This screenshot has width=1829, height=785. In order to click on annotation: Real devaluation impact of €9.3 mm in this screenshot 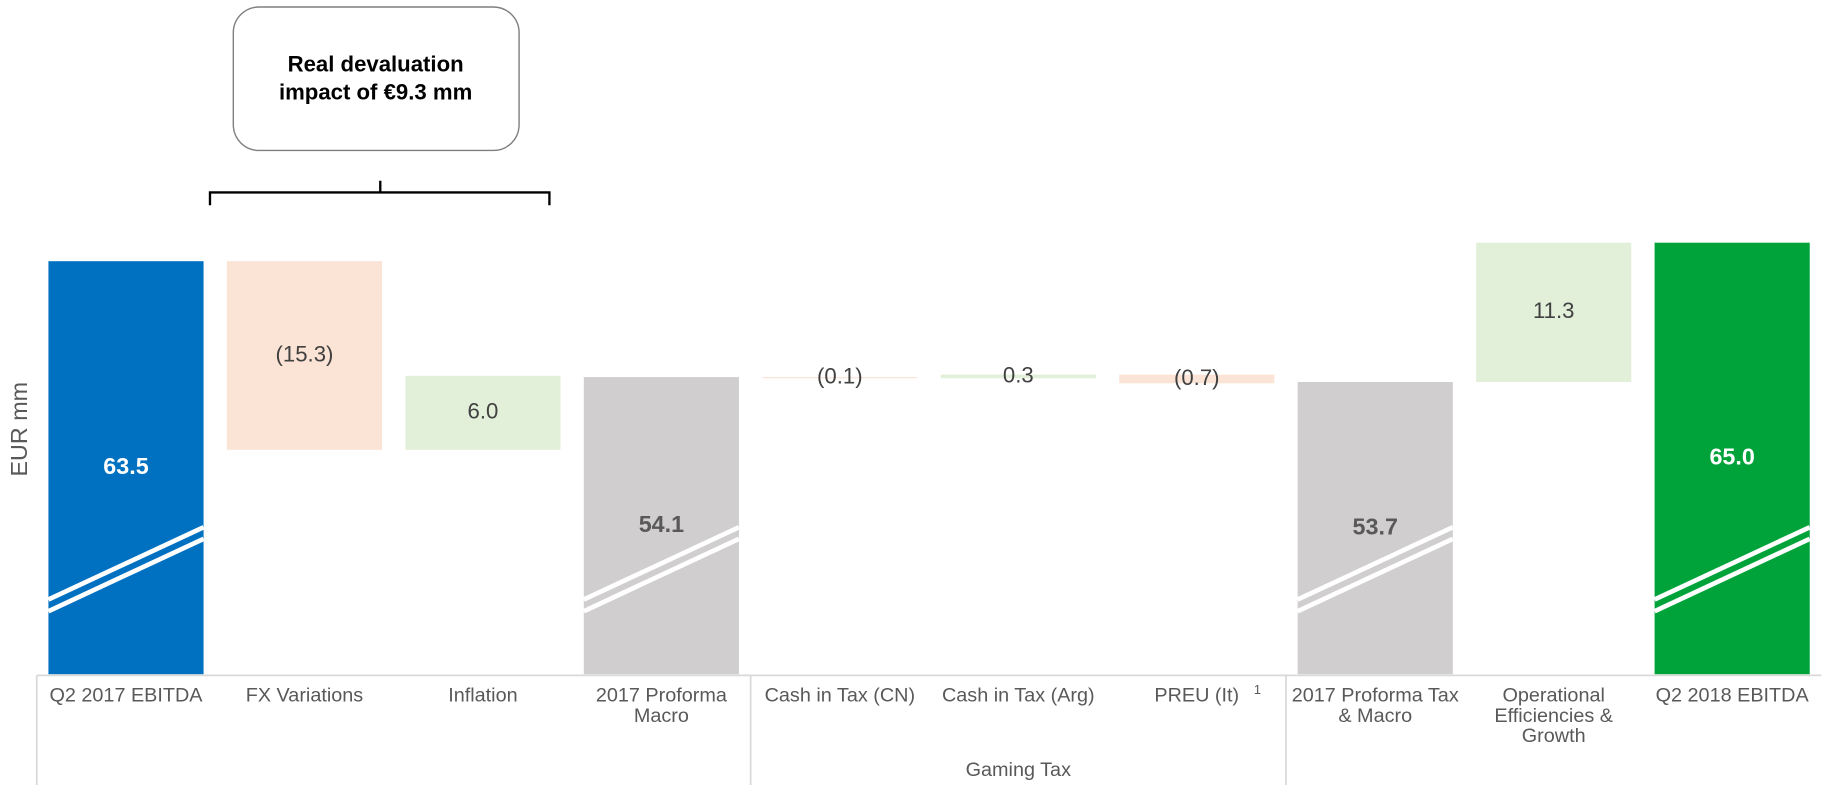, I will do `click(375, 77)`.